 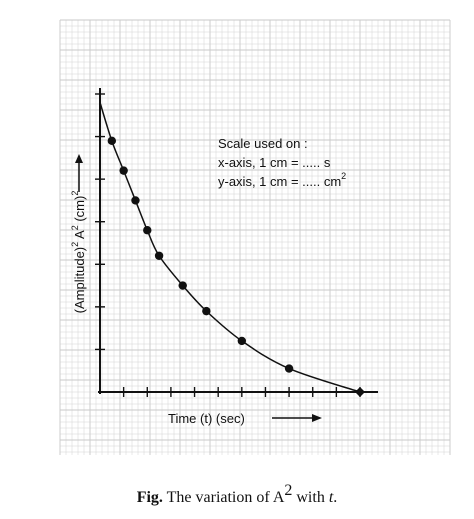 What do you see at coordinates (263, 143) in the screenshot?
I see `scale-note-title: Scale used on :` at bounding box center [263, 143].